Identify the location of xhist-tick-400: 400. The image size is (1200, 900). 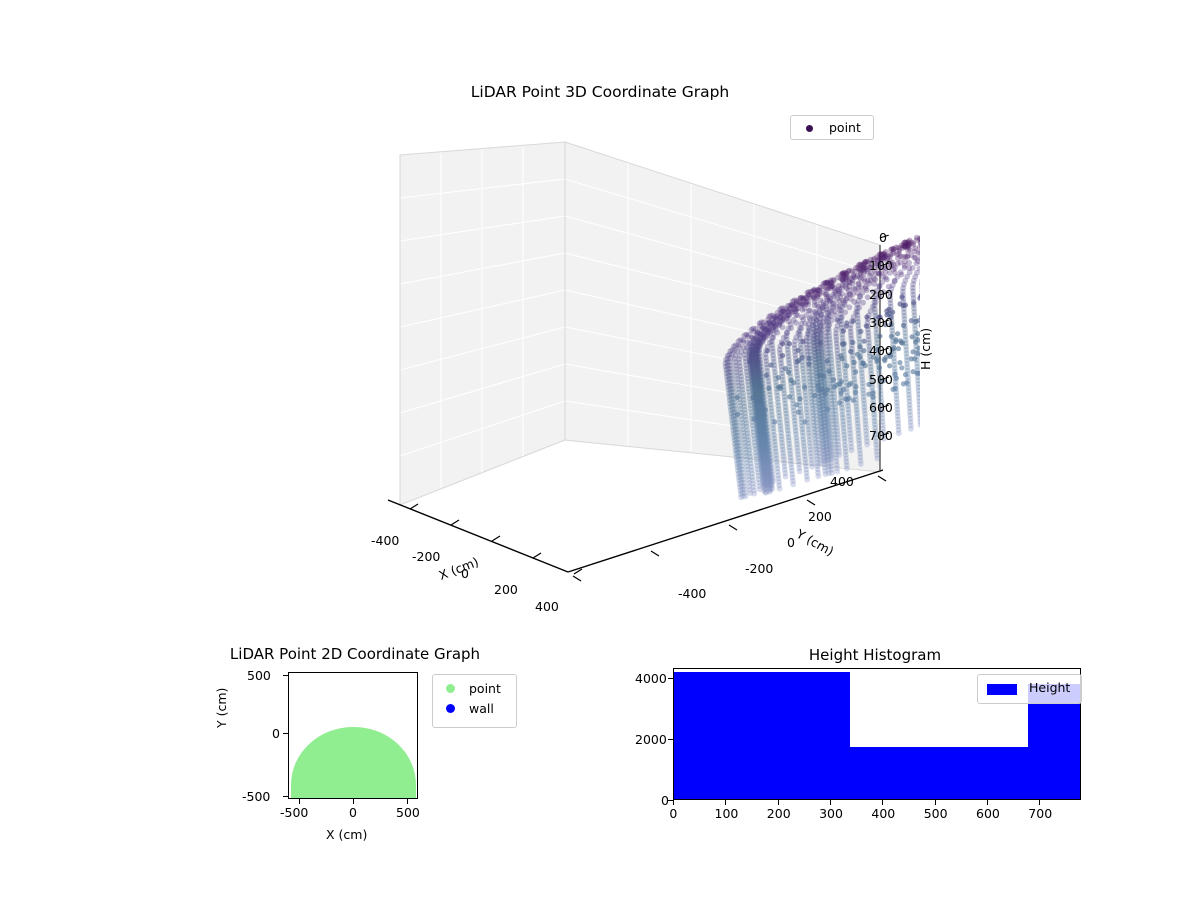
(883, 813).